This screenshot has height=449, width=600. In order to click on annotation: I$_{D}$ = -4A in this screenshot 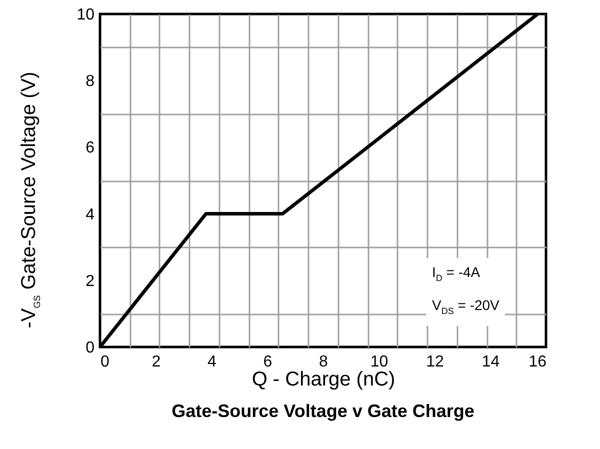, I will do `click(457, 274)`.